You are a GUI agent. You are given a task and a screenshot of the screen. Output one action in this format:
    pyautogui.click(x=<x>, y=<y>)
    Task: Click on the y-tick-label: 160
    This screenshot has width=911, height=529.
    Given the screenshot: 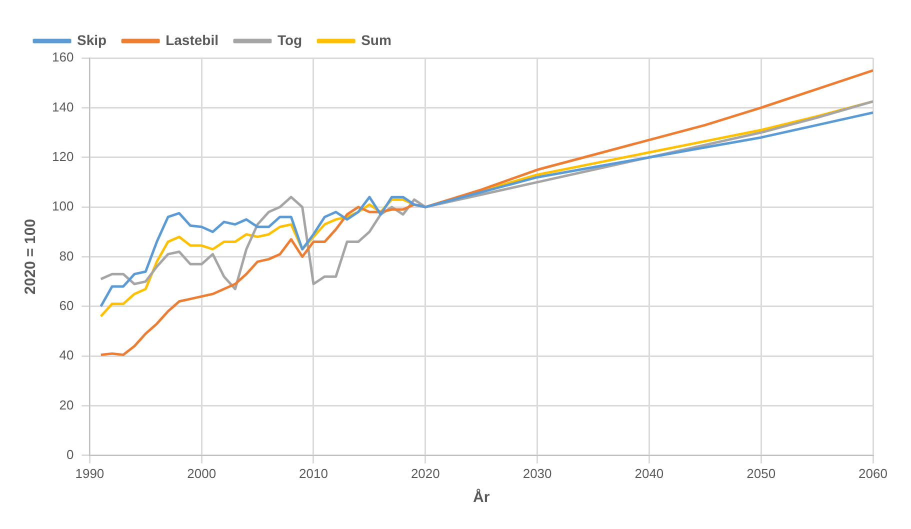 What is the action you would take?
    pyautogui.click(x=63, y=57)
    